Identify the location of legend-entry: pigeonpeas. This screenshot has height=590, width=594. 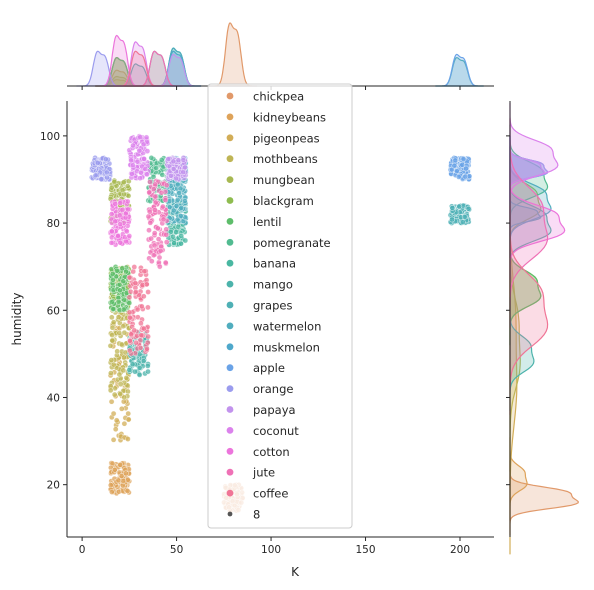
(286, 138).